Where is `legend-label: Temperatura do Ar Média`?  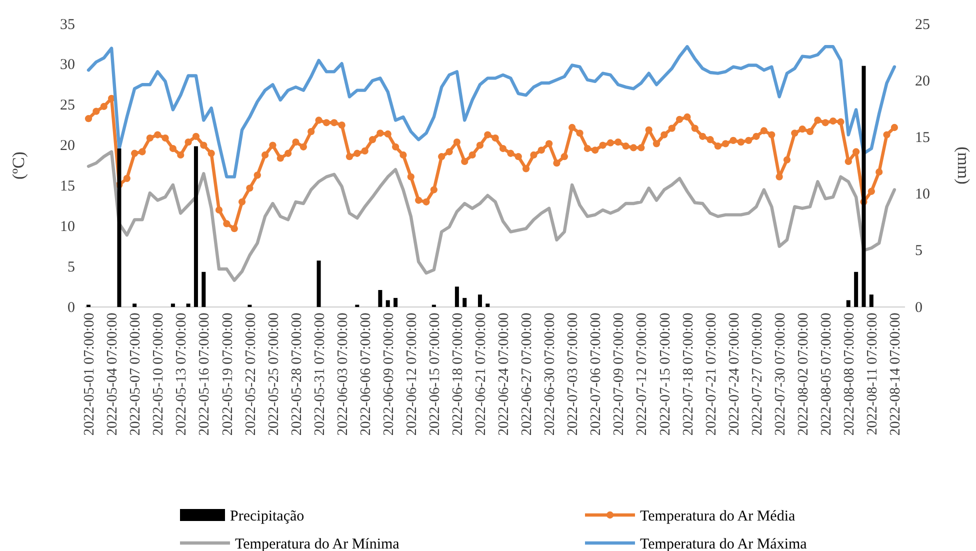 legend-label: Temperatura do Ar Média is located at coordinates (718, 516).